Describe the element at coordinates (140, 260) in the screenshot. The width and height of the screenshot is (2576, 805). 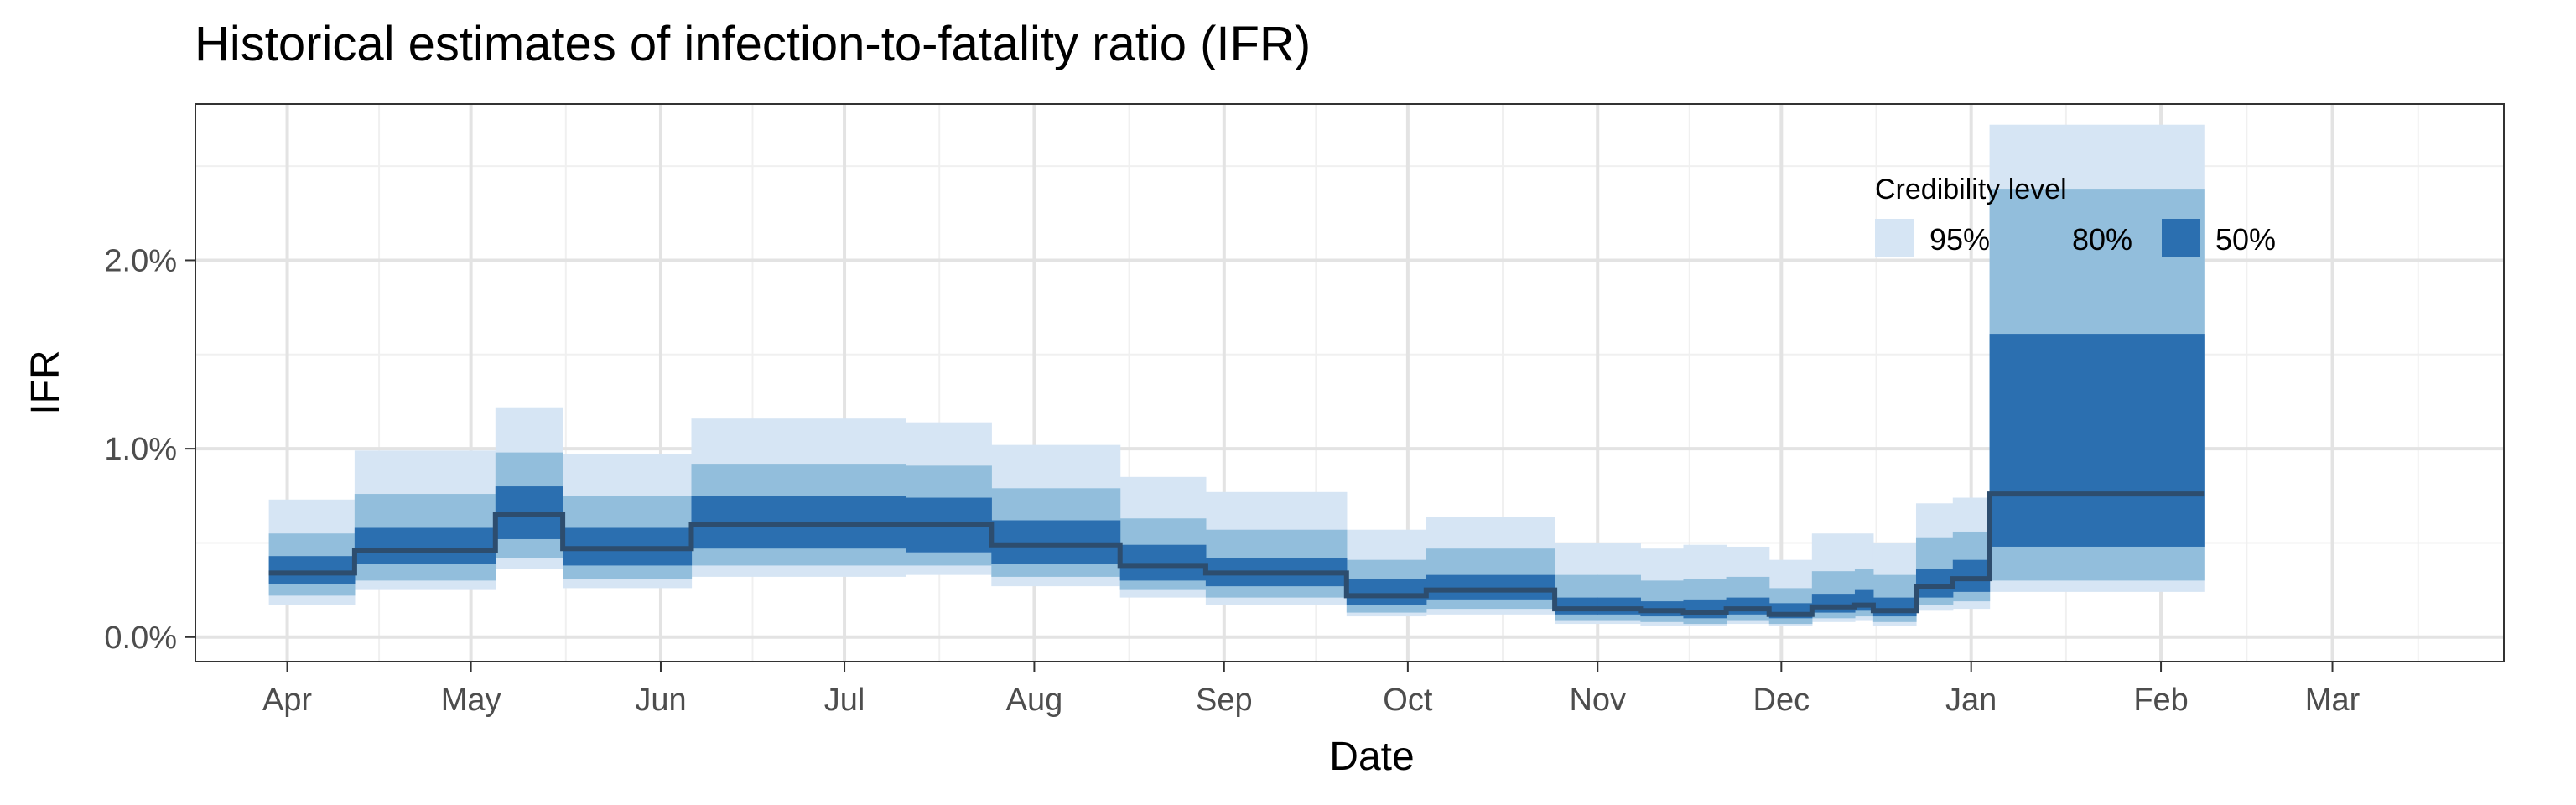
I see `y-tick-label: 2.0%` at that location.